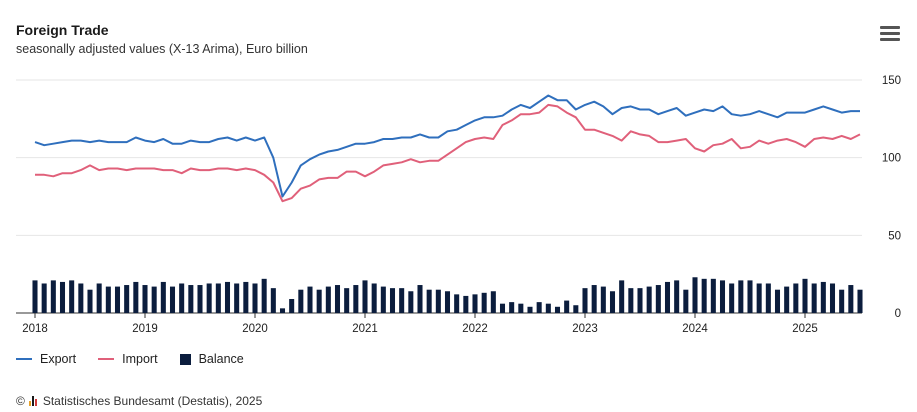  Describe the element at coordinates (898, 314) in the screenshot. I see `y-tick-label: 0` at that location.